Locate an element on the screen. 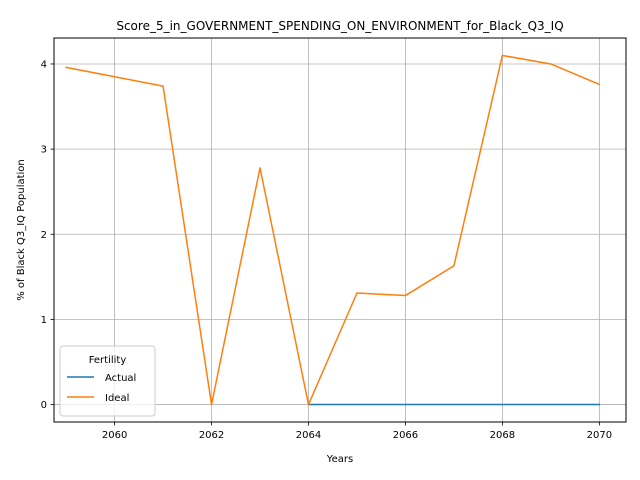 Image resolution: width=640 pixels, height=480 pixels. y-tick-label: 1 is located at coordinates (44, 320).